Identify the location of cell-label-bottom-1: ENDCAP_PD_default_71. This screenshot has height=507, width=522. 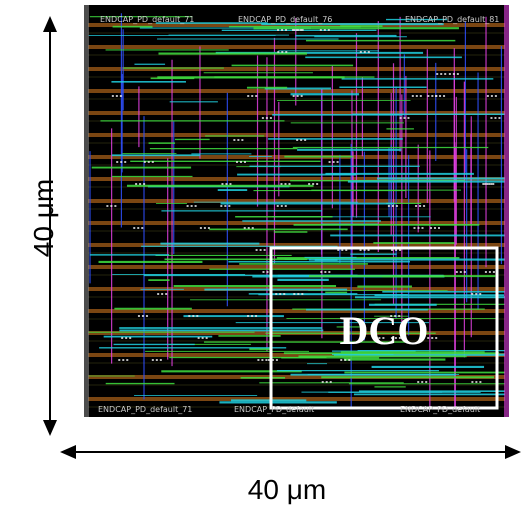
(145, 409).